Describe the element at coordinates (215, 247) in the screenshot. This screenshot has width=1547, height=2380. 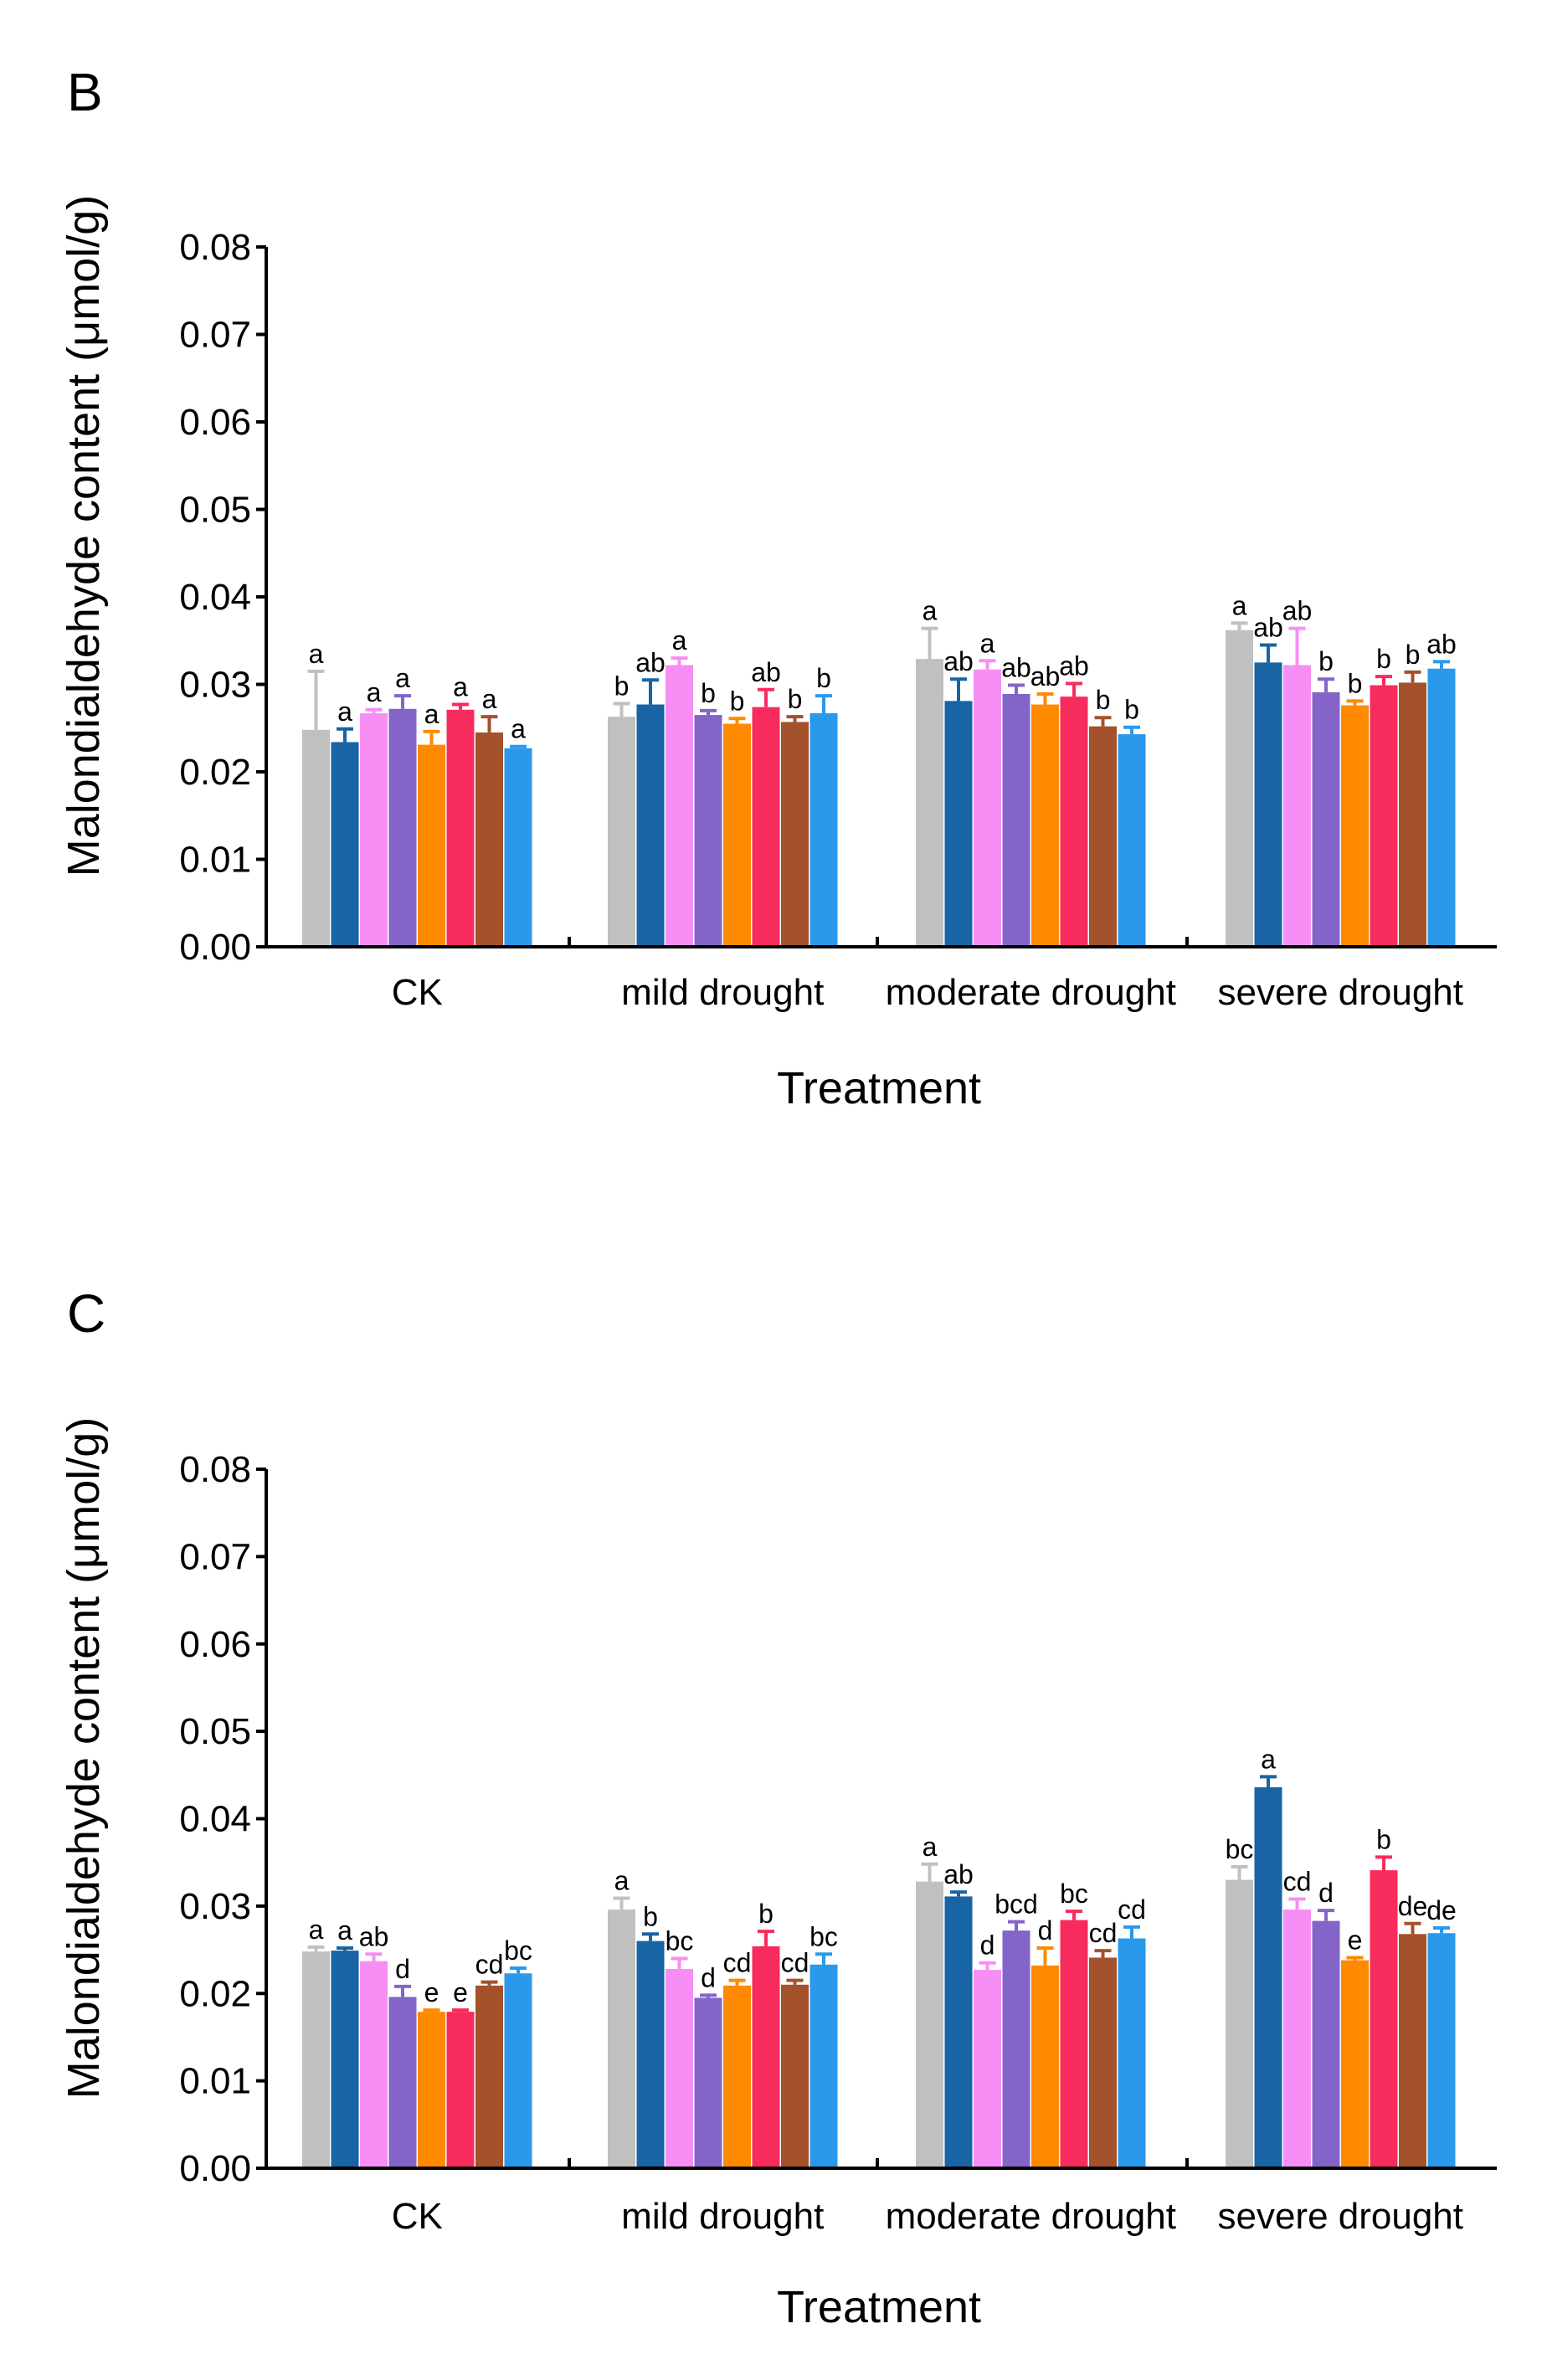
I see `y-tick-label: 0.08` at that location.